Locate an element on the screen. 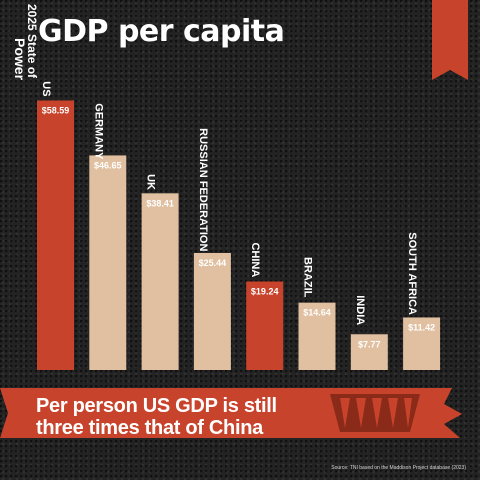 The image size is (480, 480). category-label: UK is located at coordinates (151, 182).